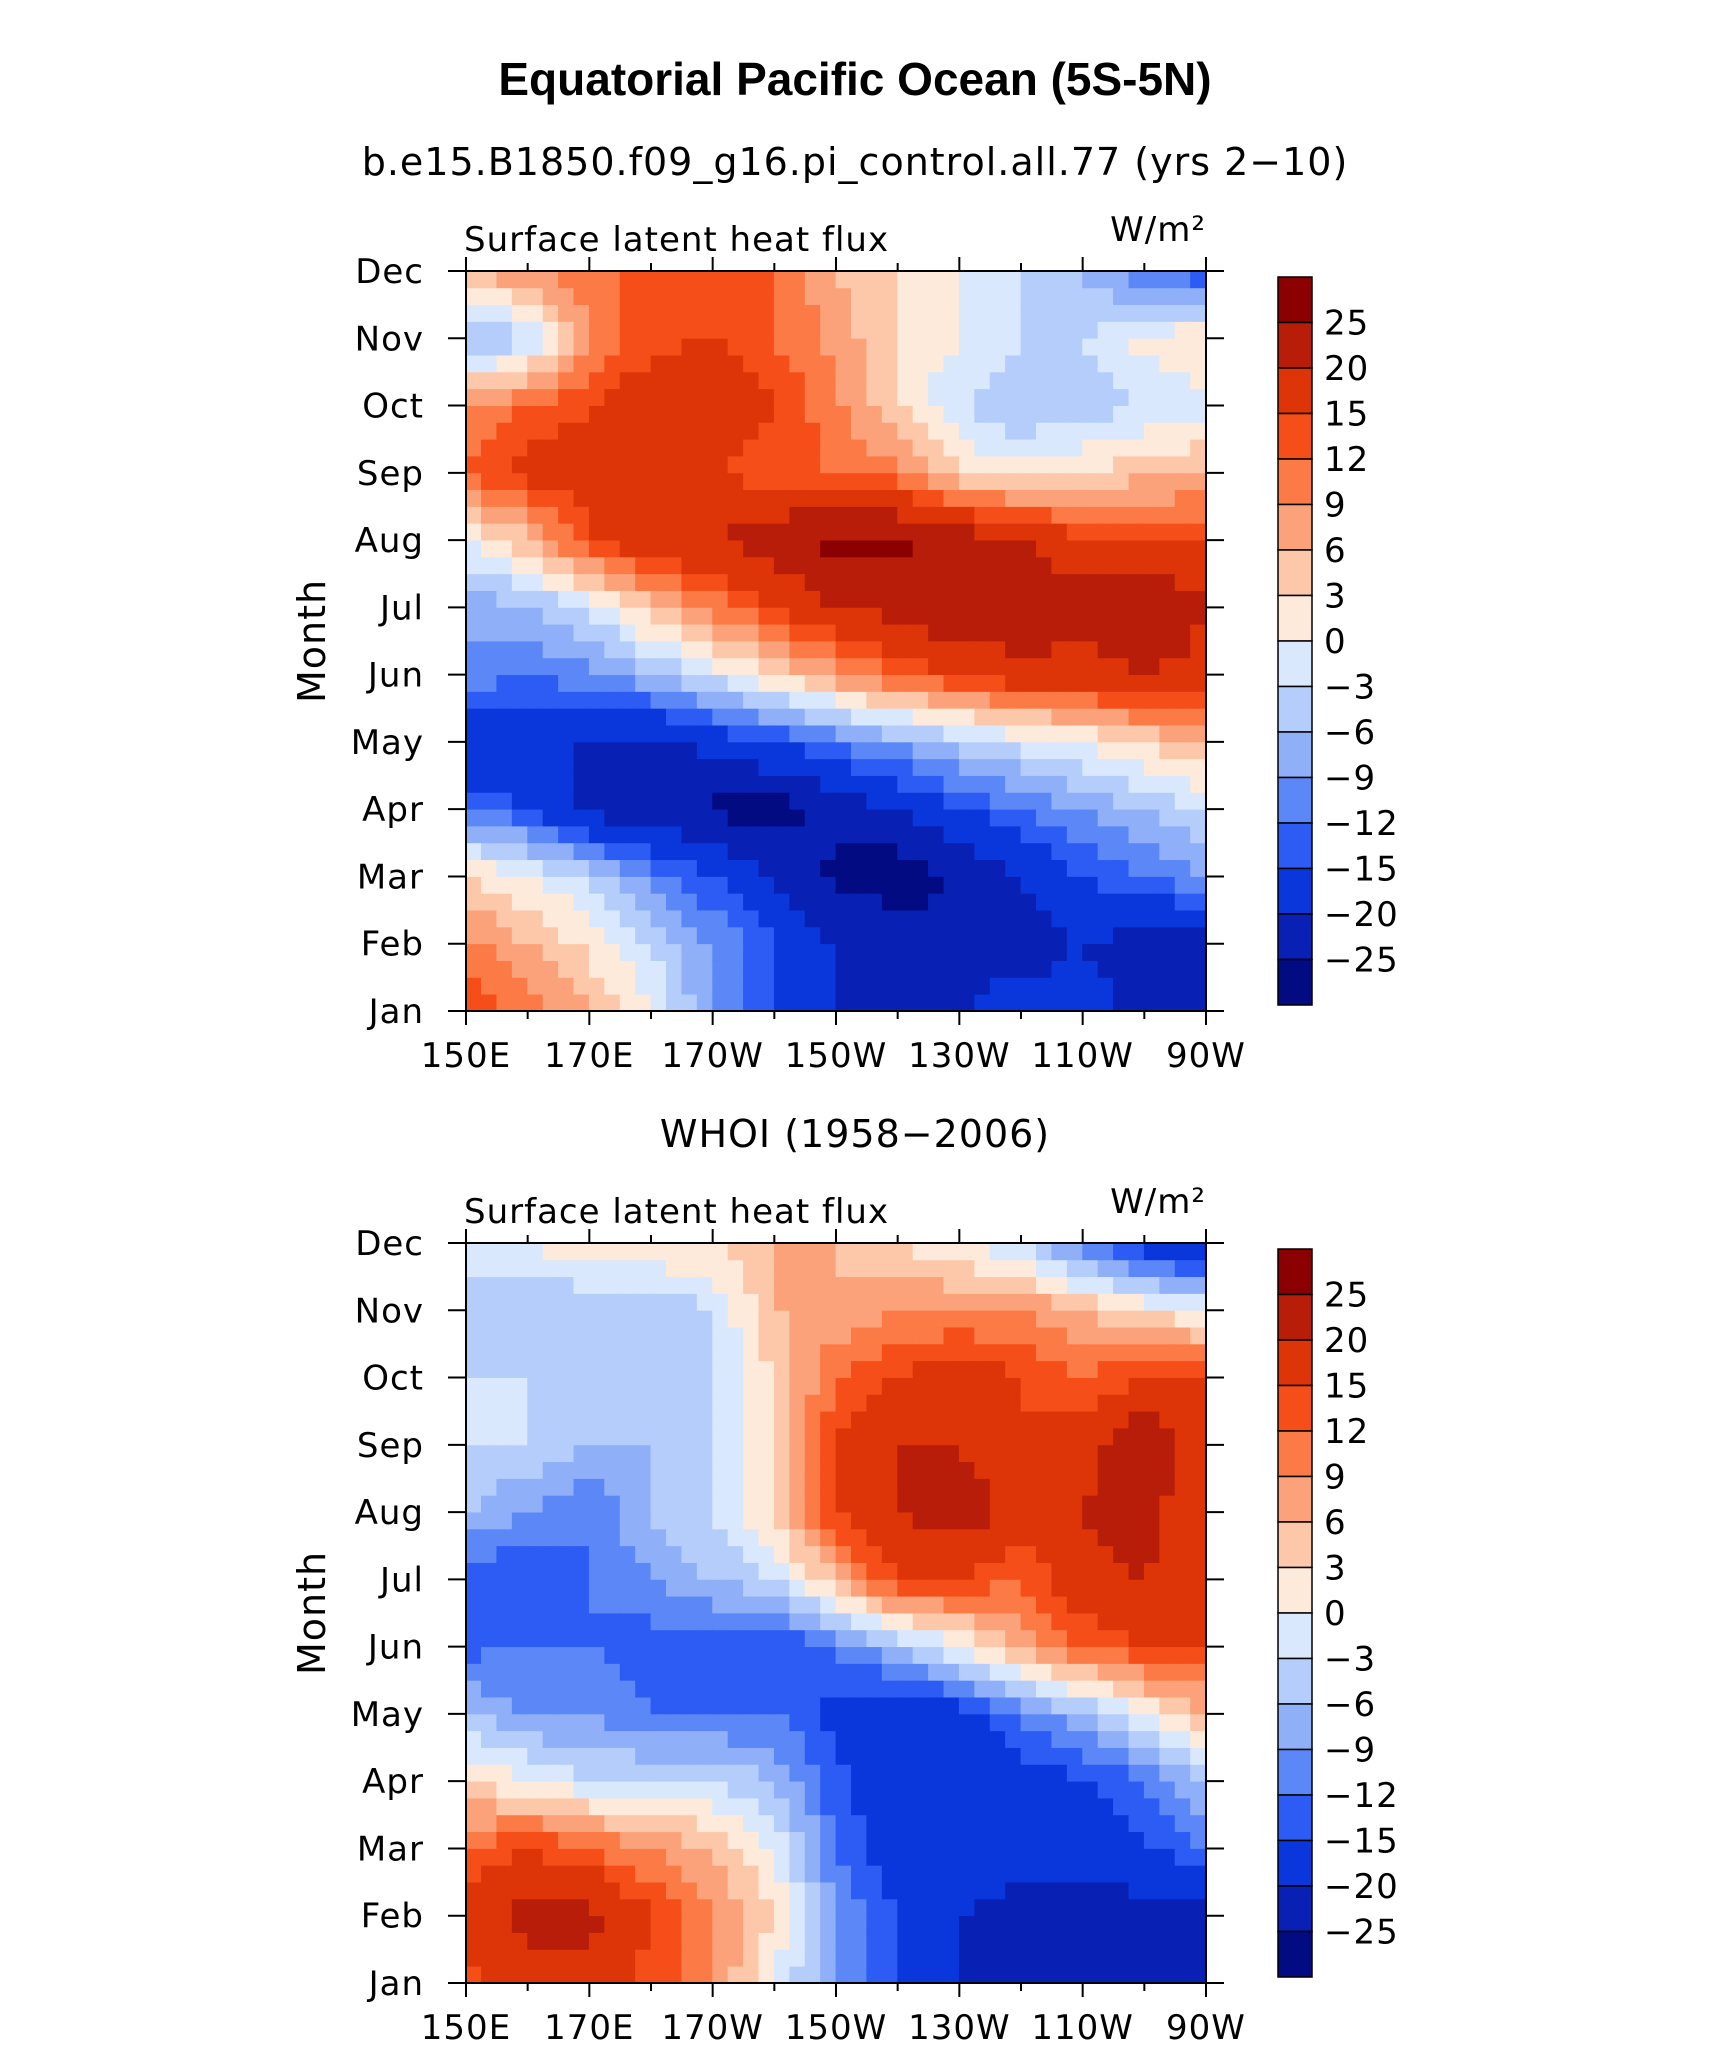 The width and height of the screenshot is (1710, 2062). I want to click on x-tick-label: 110W, so click(1082, 1056).